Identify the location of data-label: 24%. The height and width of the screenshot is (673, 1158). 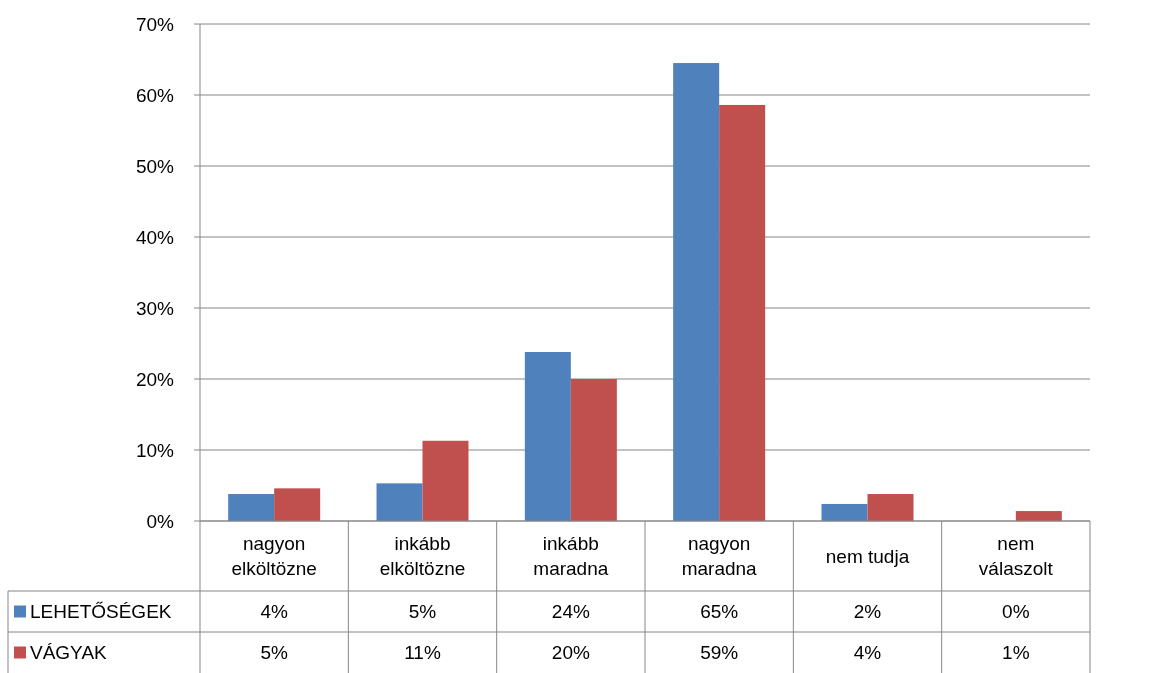
(570, 612).